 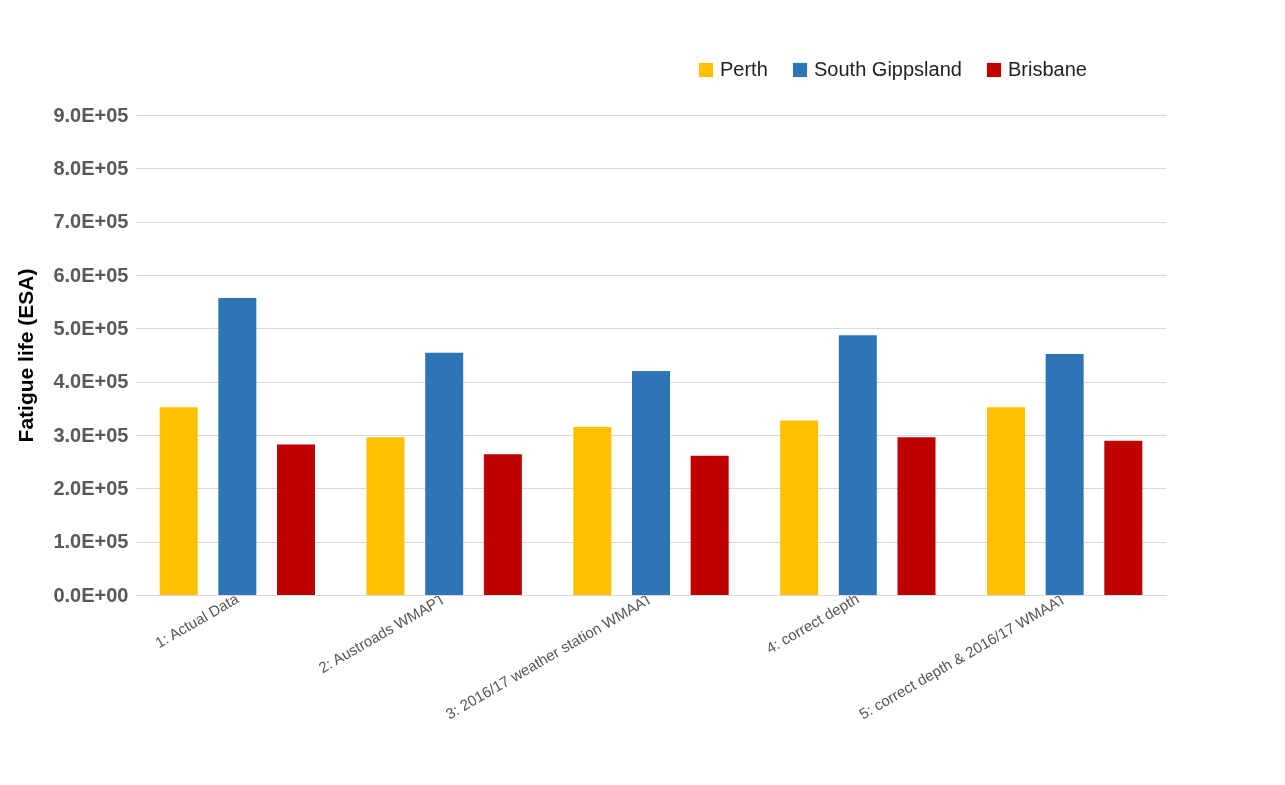 I want to click on legend-label: South Gippsland, so click(x=888, y=69).